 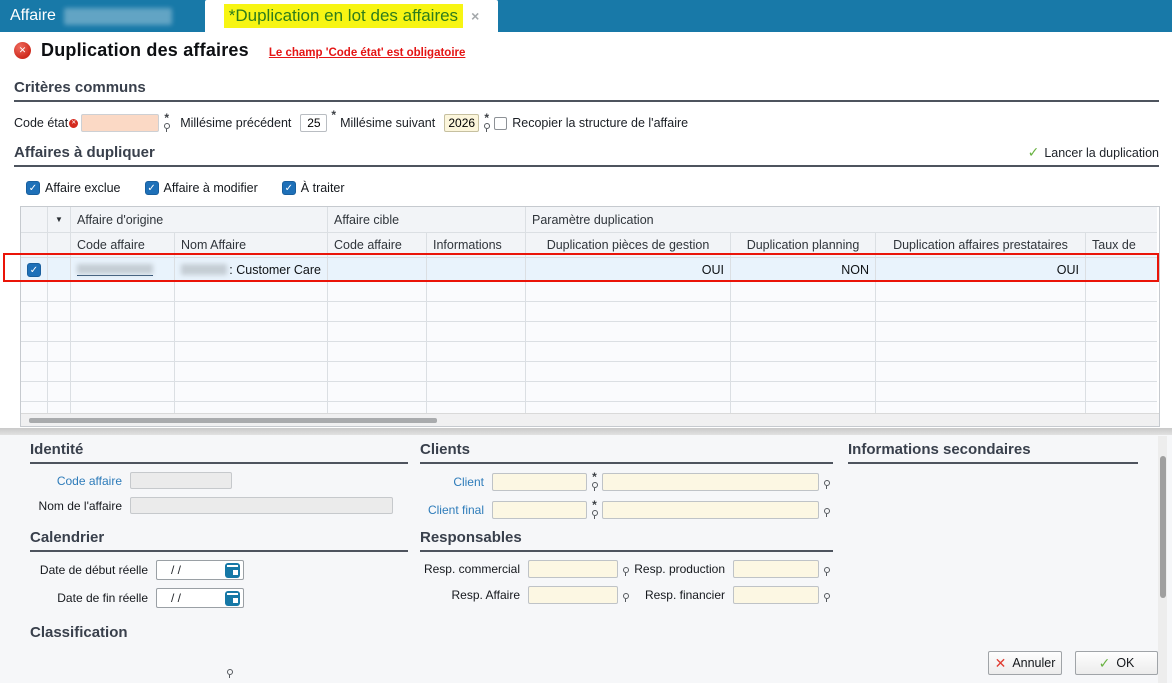 I want to click on nom-affaire-text: : Customer Care, so click(x=275, y=269).